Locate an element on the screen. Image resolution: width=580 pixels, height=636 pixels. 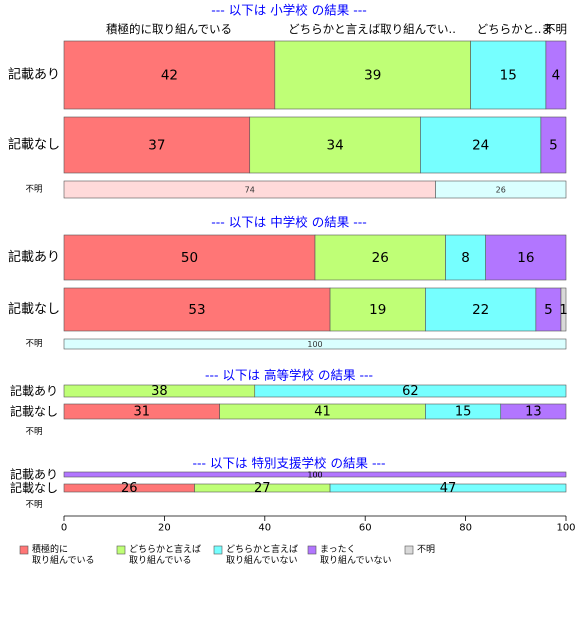
bar-value-label: 38 is located at coordinates (159, 391).